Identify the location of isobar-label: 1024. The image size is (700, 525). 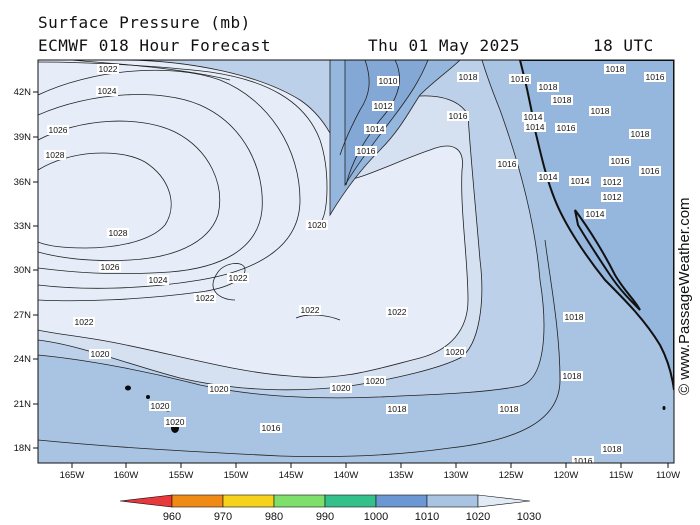
(158, 280).